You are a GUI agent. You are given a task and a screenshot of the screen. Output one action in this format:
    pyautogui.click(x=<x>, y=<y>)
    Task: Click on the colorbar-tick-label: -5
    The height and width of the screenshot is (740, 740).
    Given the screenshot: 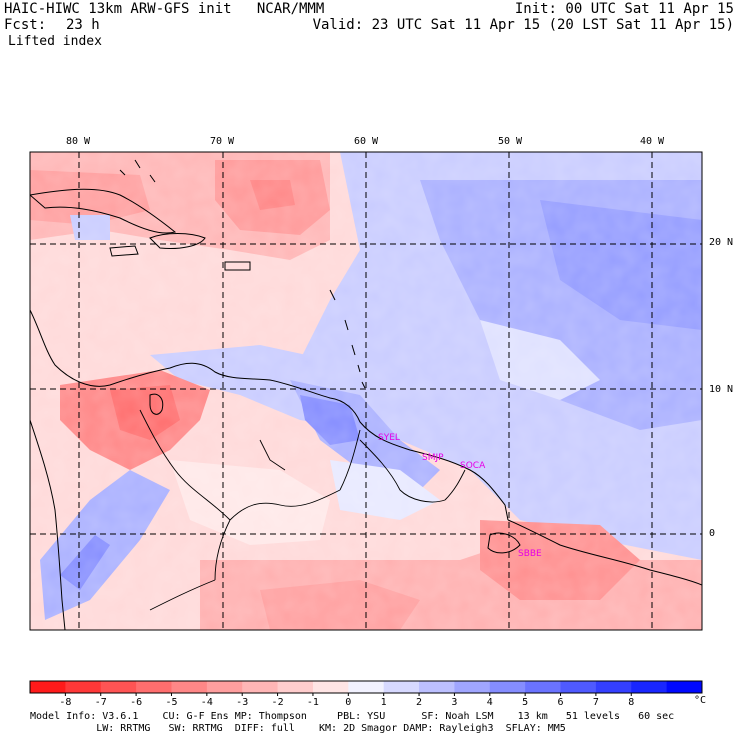 What is the action you would take?
    pyautogui.click(x=171, y=702)
    